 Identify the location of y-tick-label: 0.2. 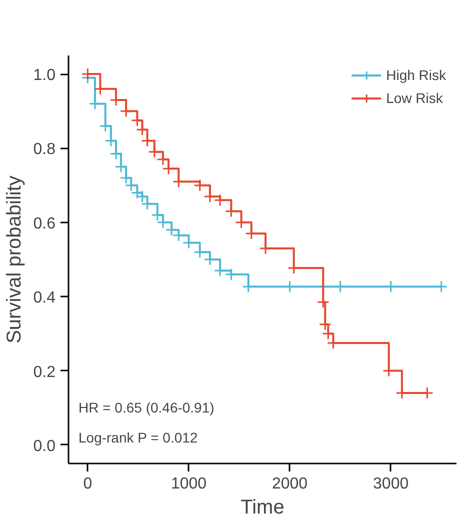
(44, 372).